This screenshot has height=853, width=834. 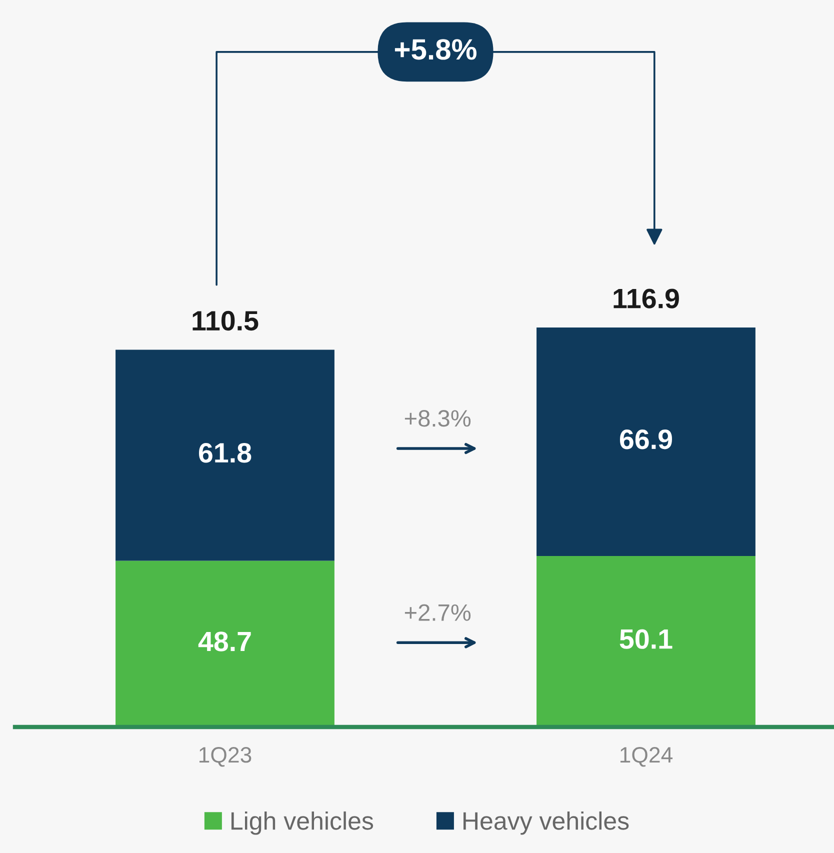 What do you see at coordinates (226, 757) in the screenshot?
I see `x-tick-label: 1Q23` at bounding box center [226, 757].